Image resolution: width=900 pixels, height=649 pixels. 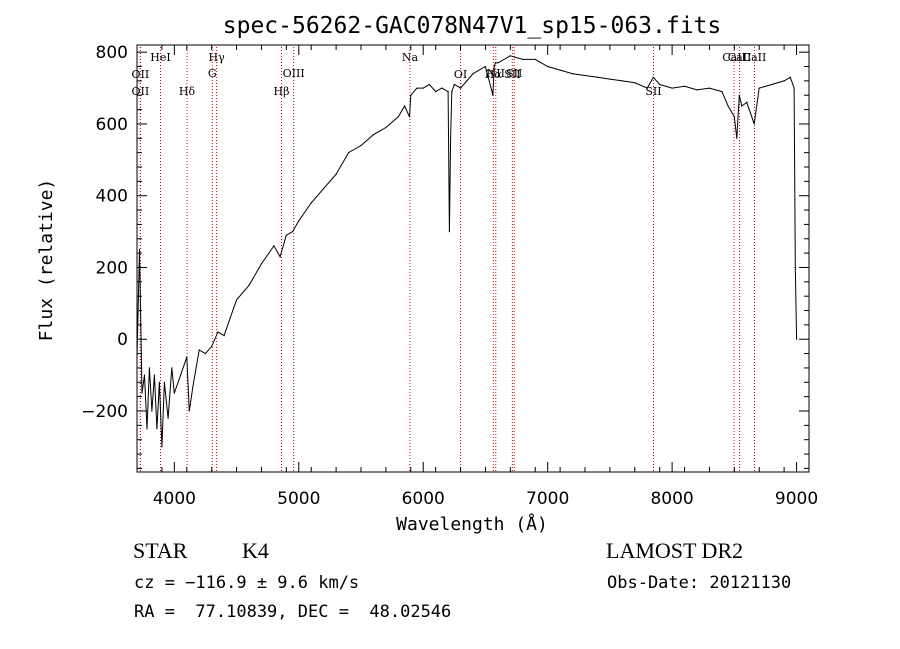 I want to click on y-tick-label: 400, so click(x=112, y=197).